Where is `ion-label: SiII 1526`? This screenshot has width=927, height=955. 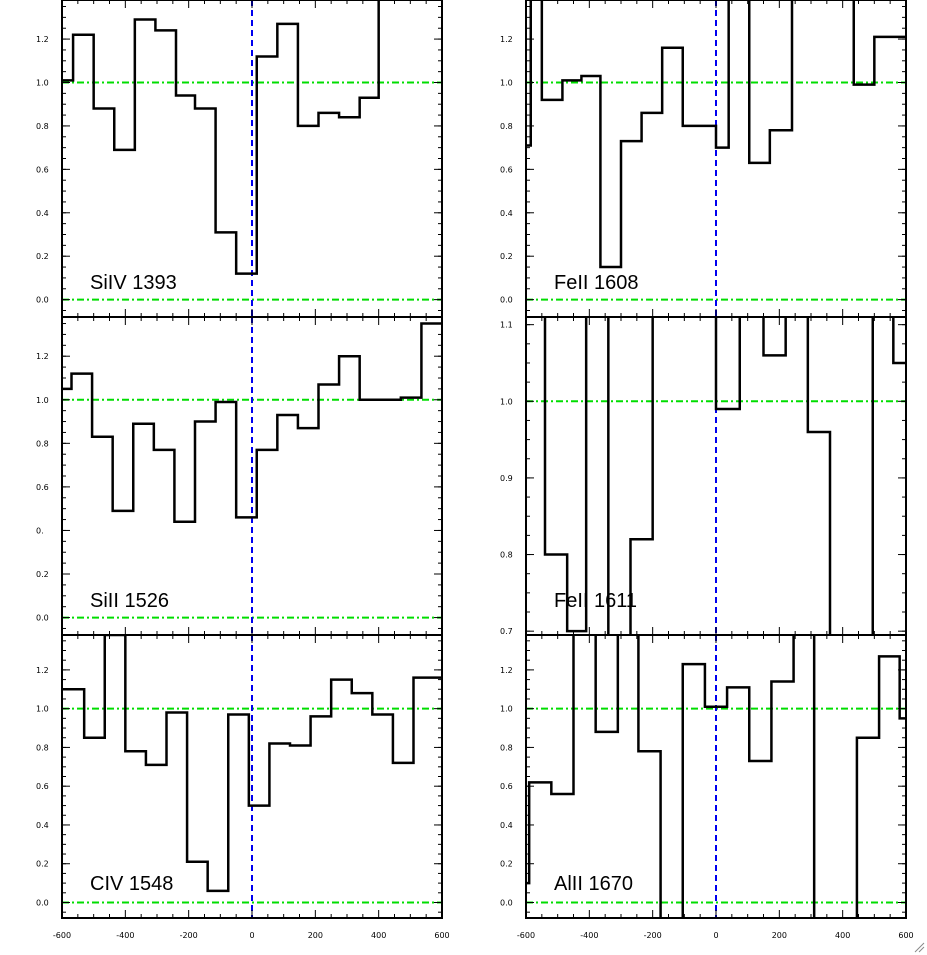 ion-label: SiII 1526 is located at coordinates (129, 601).